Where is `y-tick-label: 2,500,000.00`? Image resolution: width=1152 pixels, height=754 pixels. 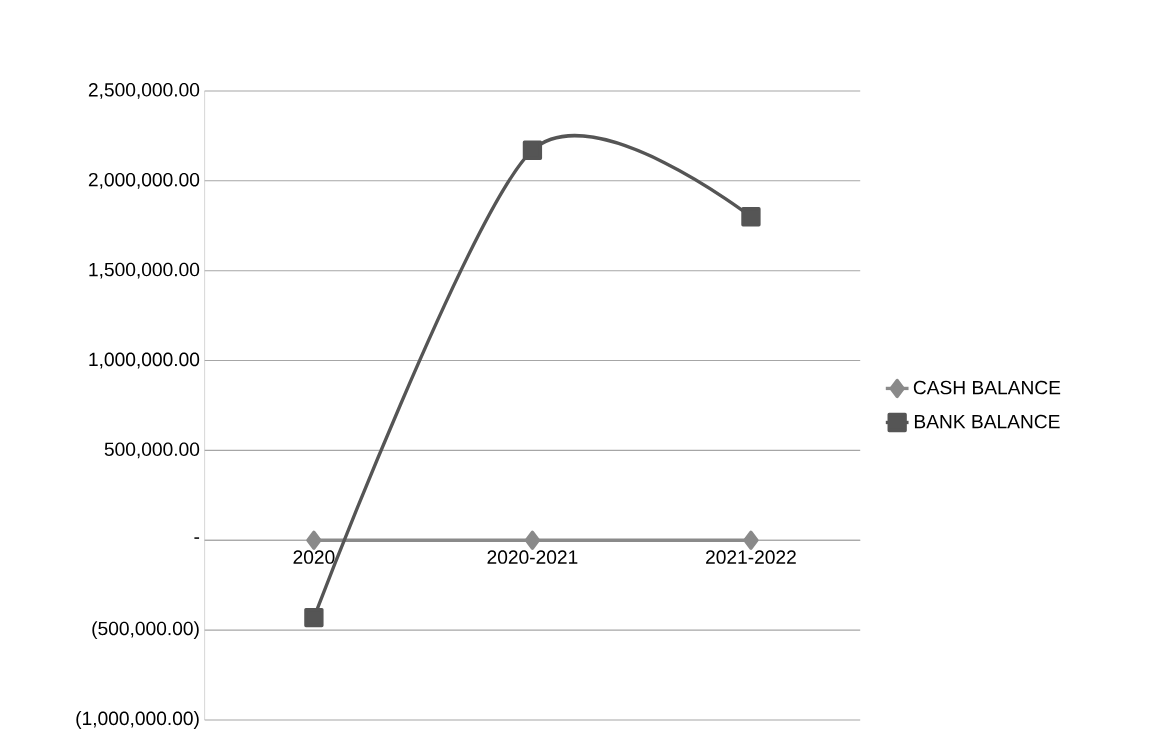 y-tick-label: 2,500,000.00 is located at coordinates (144, 90).